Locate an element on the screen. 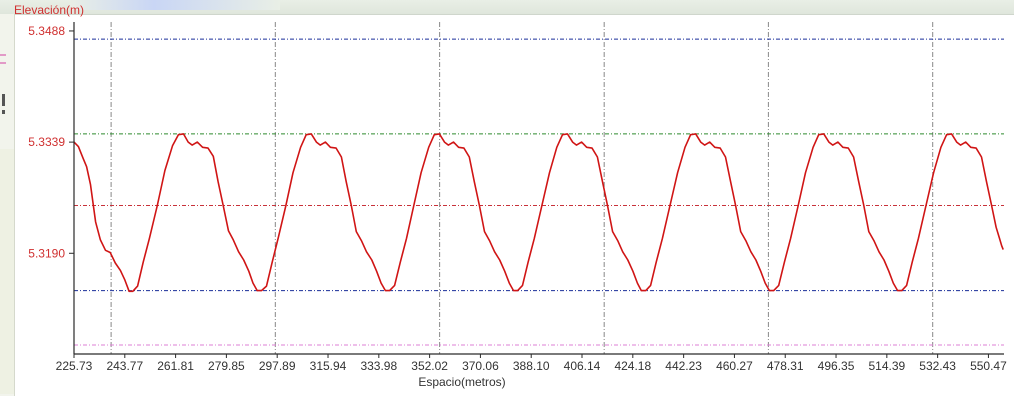  top-window-strip is located at coordinates (507, 7).